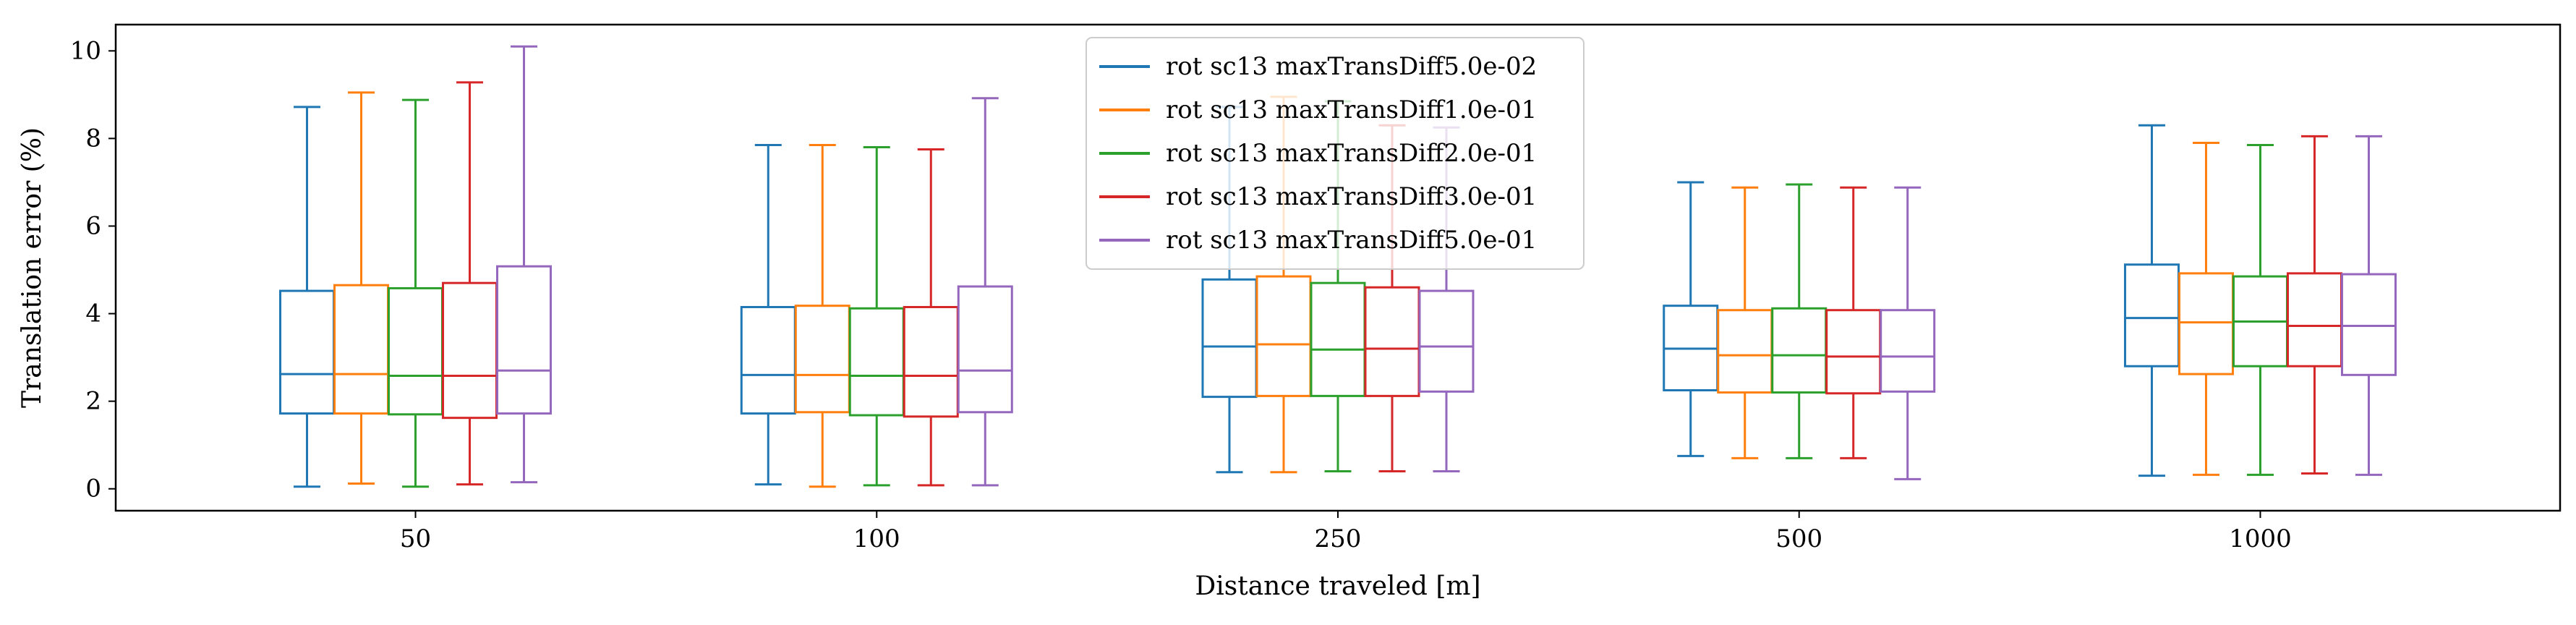 This screenshot has height=625, width=2576. What do you see at coordinates (1338, 538) in the screenshot?
I see `x-tick-label: 250` at bounding box center [1338, 538].